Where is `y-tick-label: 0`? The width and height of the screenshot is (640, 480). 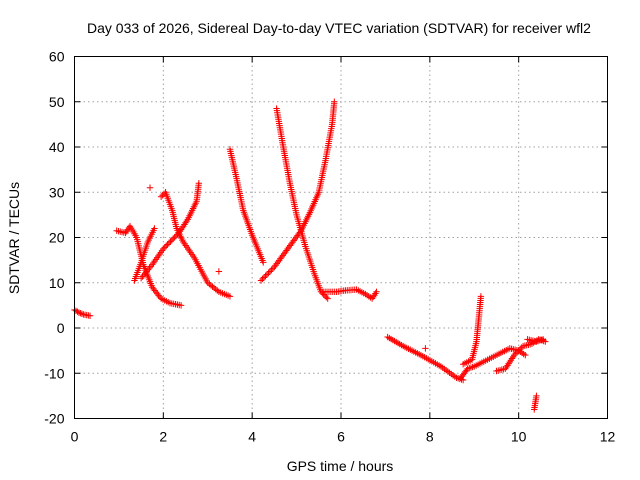
y-tick-label: 0 is located at coordinates (61, 328).